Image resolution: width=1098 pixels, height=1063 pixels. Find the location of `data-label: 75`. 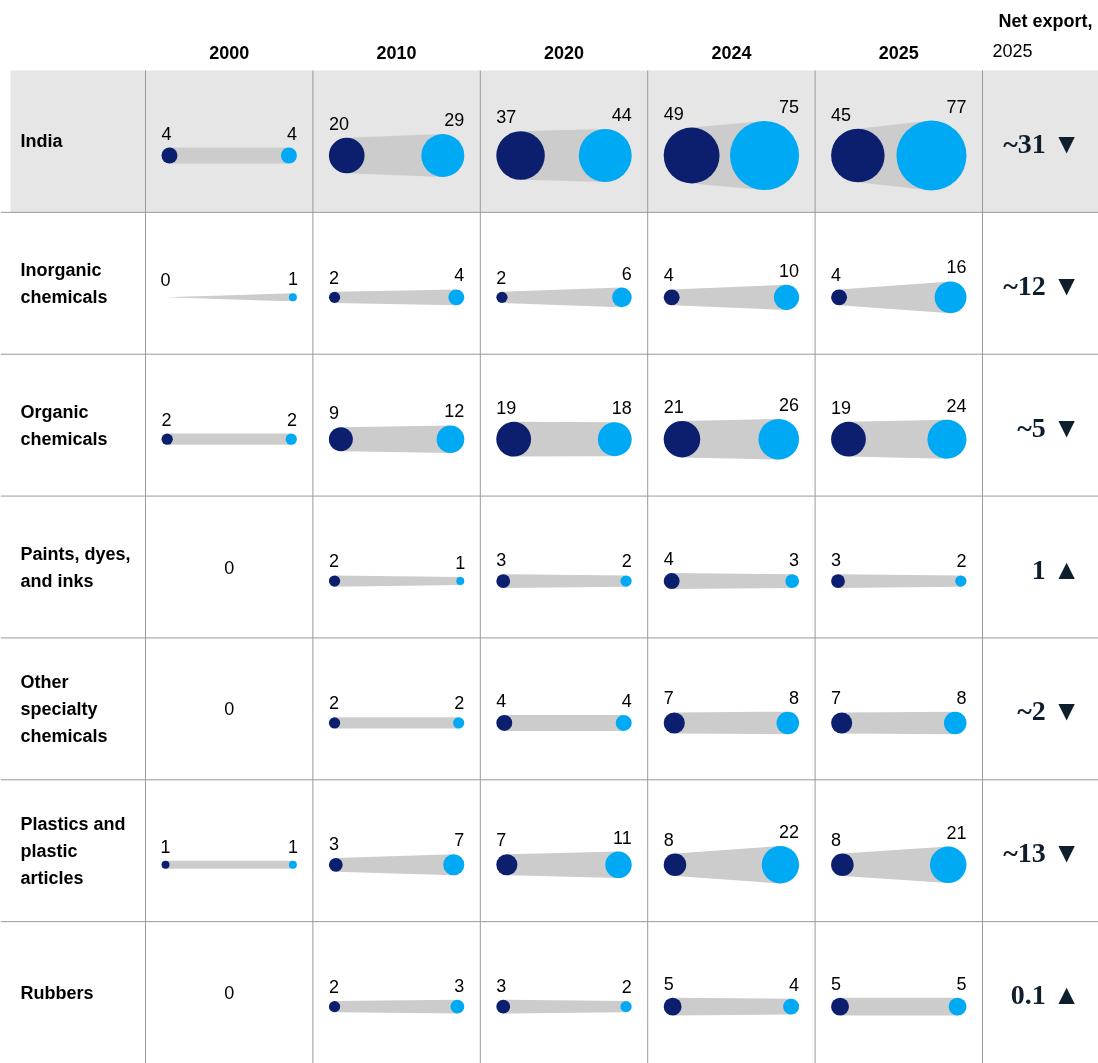

data-label: 75 is located at coordinates (789, 106).